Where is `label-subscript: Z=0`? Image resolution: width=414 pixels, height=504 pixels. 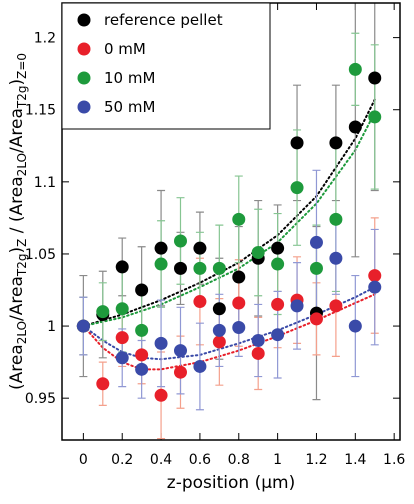 label-subscript: Z=0 is located at coordinates (22, 66).